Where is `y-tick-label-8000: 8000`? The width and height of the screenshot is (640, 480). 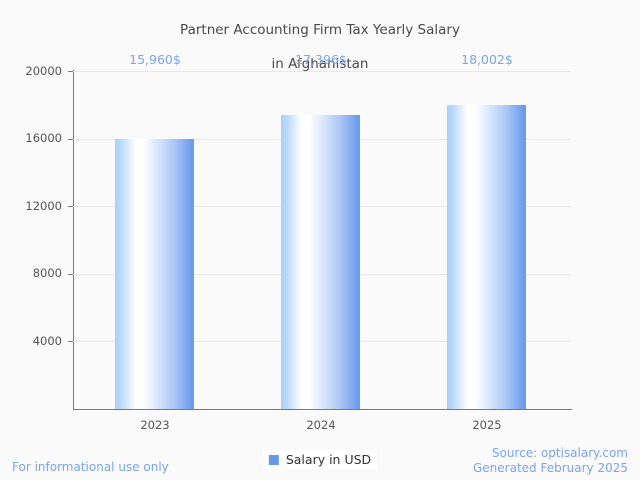
y-tick-label-8000: 8000 is located at coordinates (47, 273).